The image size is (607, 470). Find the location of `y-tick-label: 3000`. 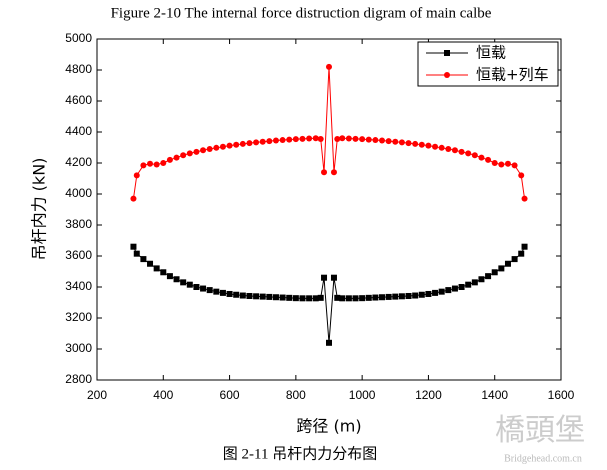

y-tick-label: 3000 is located at coordinates (78, 348).